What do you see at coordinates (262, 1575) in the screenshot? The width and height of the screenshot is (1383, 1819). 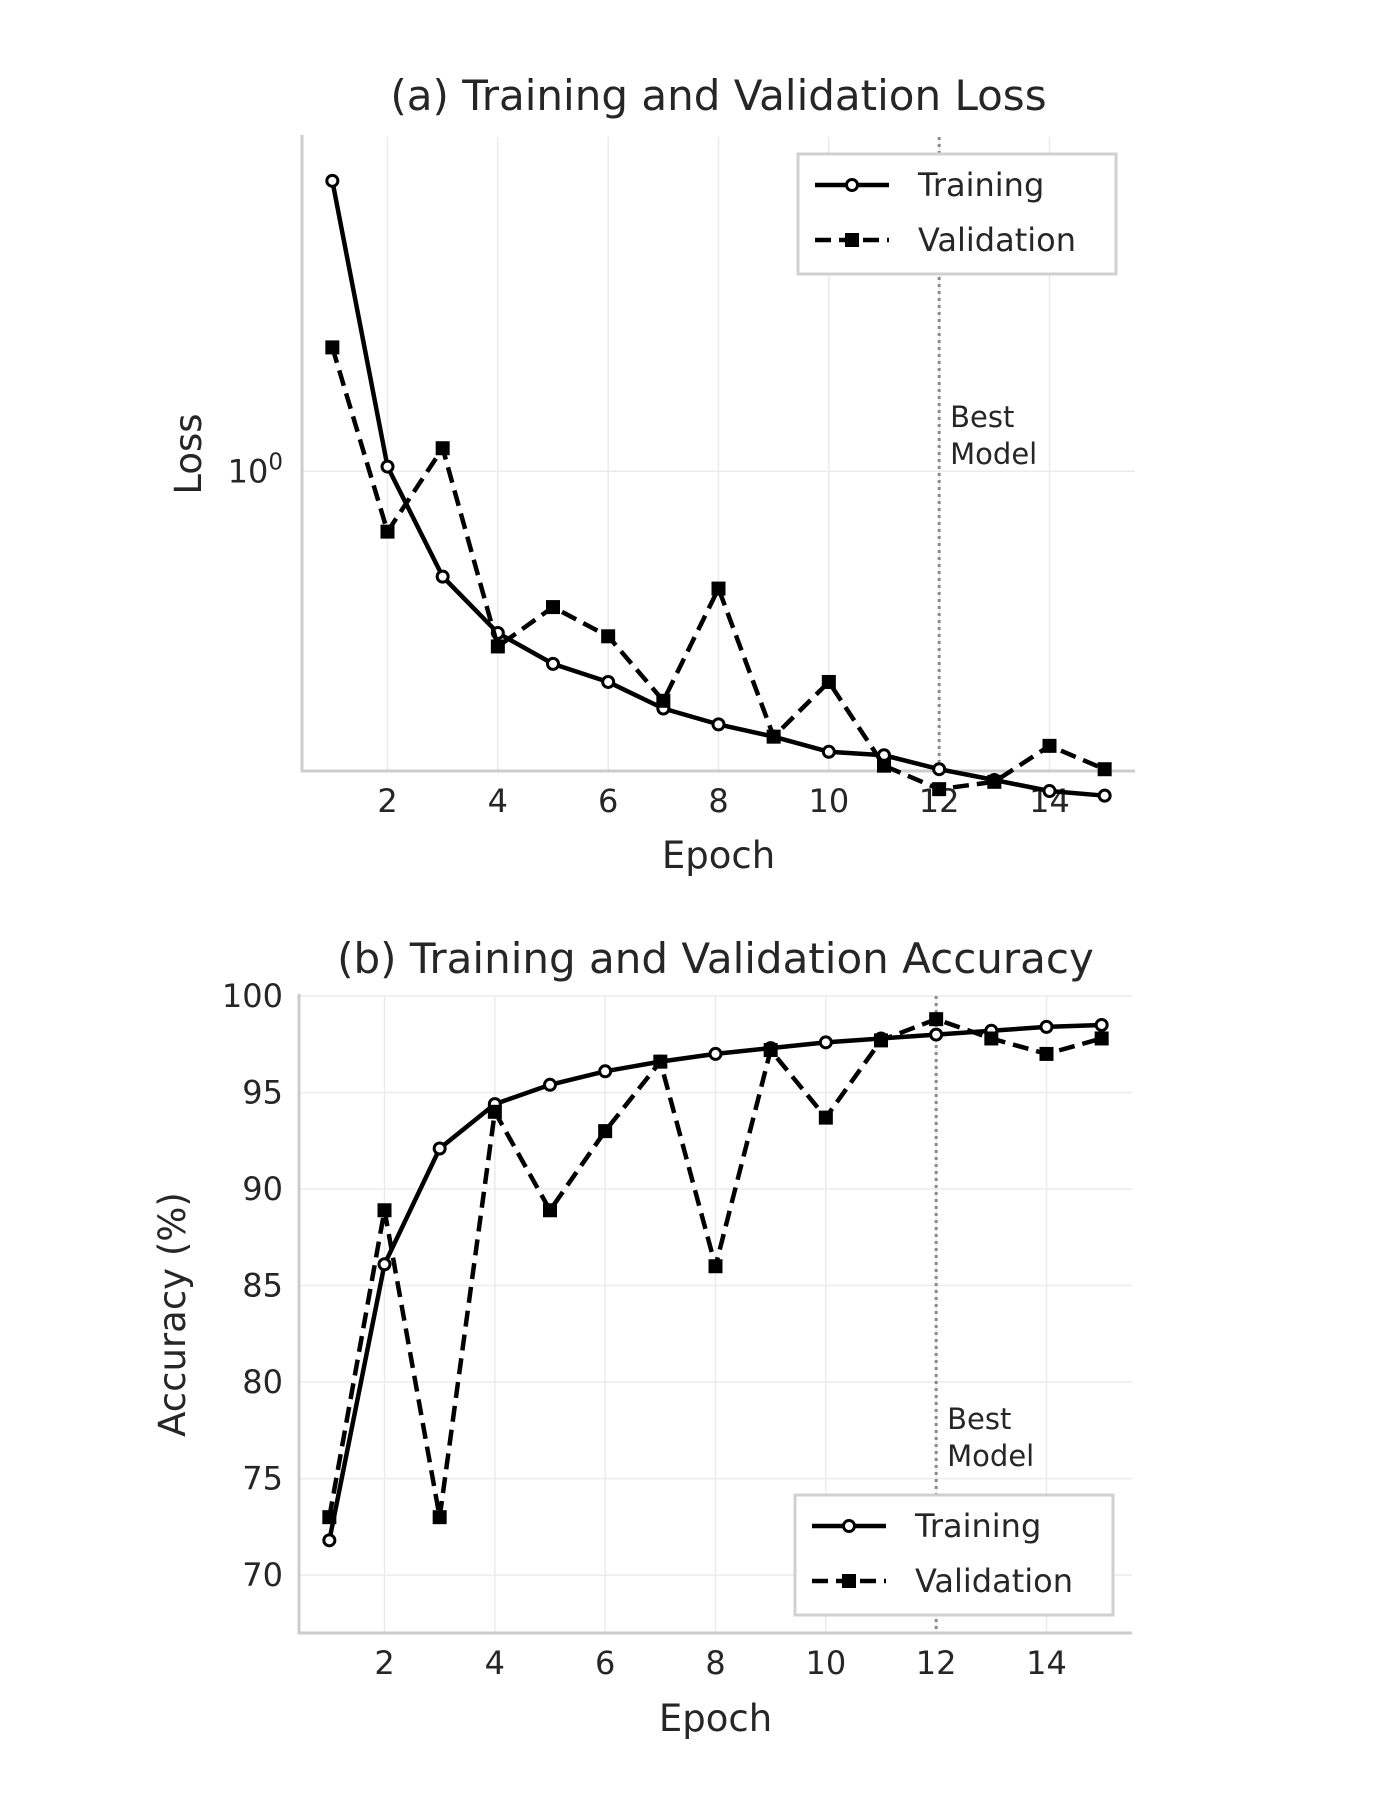 I see `y-tick-label: 70` at bounding box center [262, 1575].